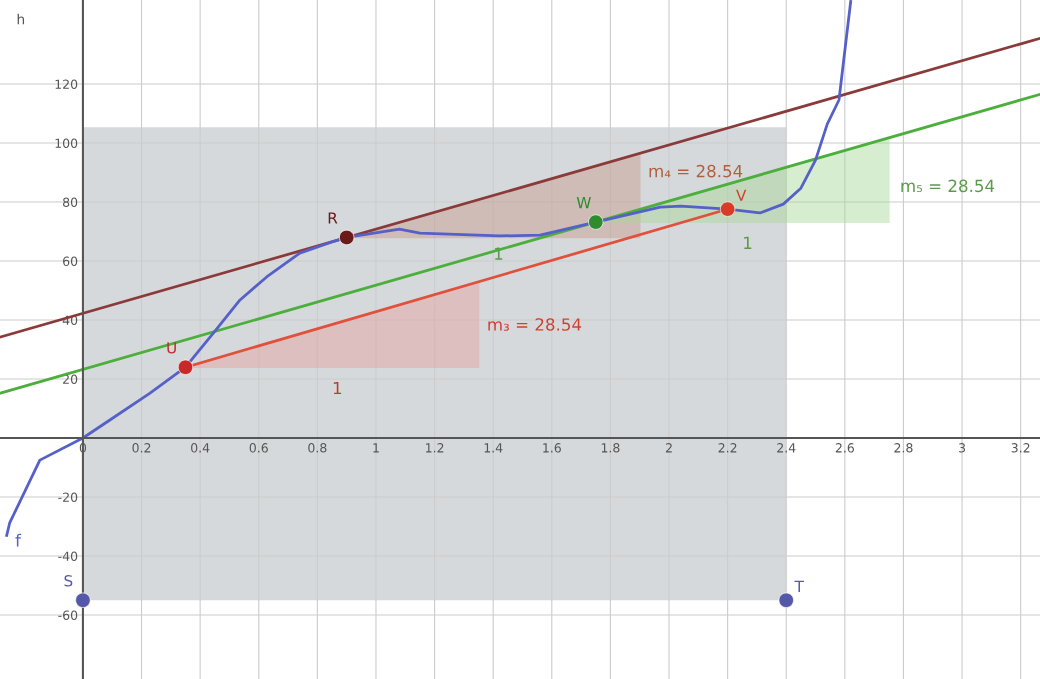 The width and height of the screenshot is (1040, 679). What do you see at coordinates (200, 448) in the screenshot?
I see `x-tick-label: 0.4` at bounding box center [200, 448].